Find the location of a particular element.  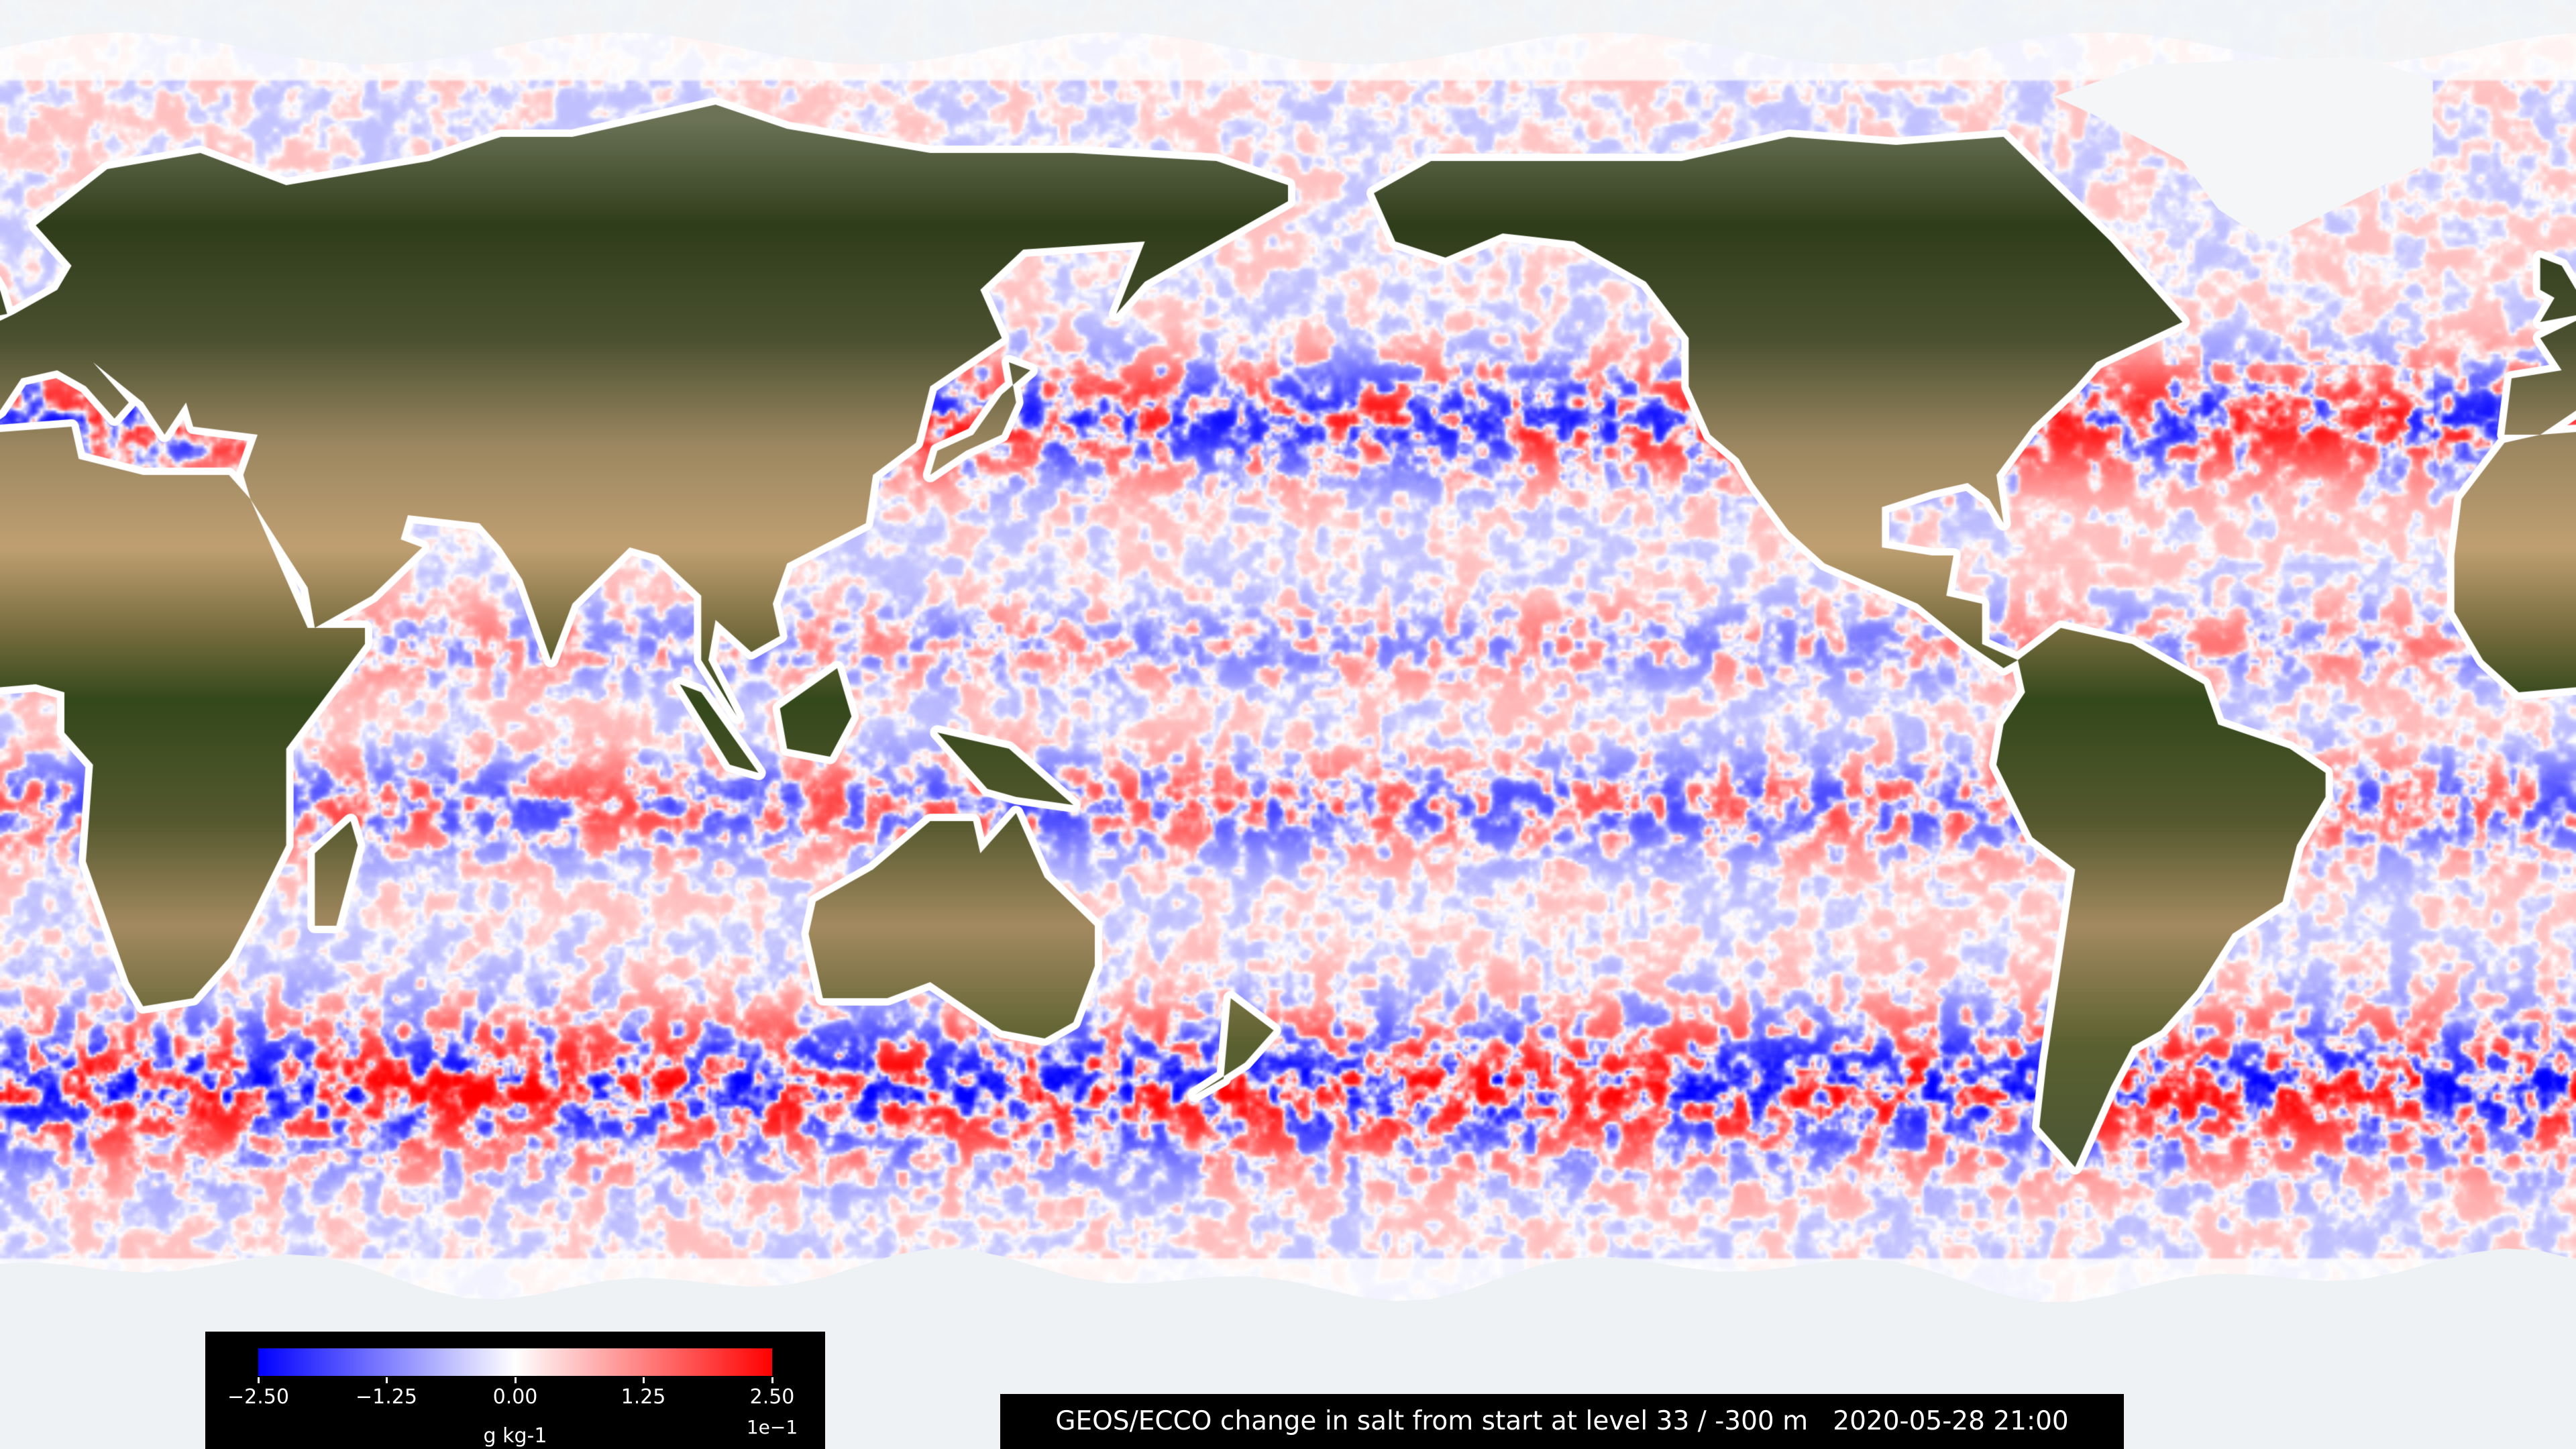

colorbar-panel: −2.50 −1.25 0.00 1.25 2.50 1e−1 g kg-1 is located at coordinates (515, 1390).